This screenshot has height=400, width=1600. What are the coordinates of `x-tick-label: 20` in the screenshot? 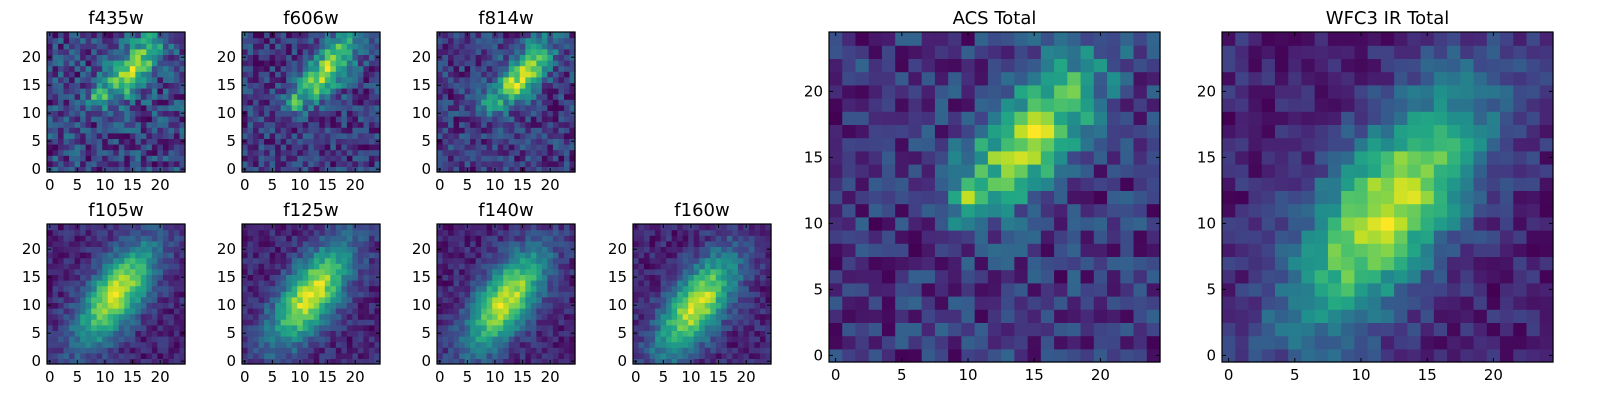 It's located at (550, 377).